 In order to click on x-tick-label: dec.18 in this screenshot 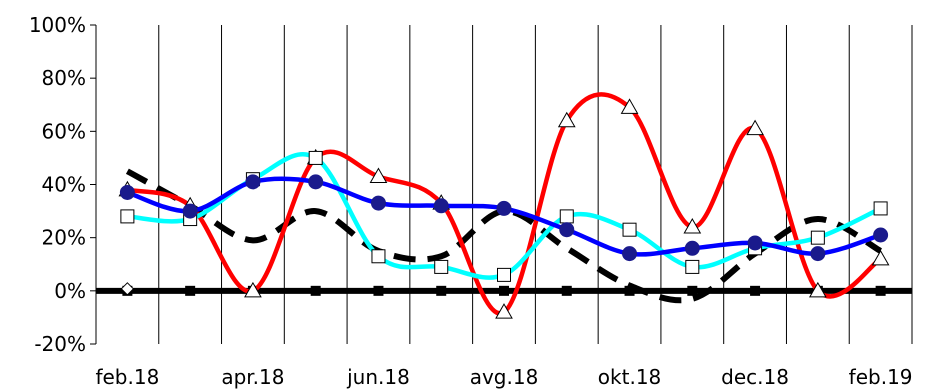, I will do `click(755, 377)`.